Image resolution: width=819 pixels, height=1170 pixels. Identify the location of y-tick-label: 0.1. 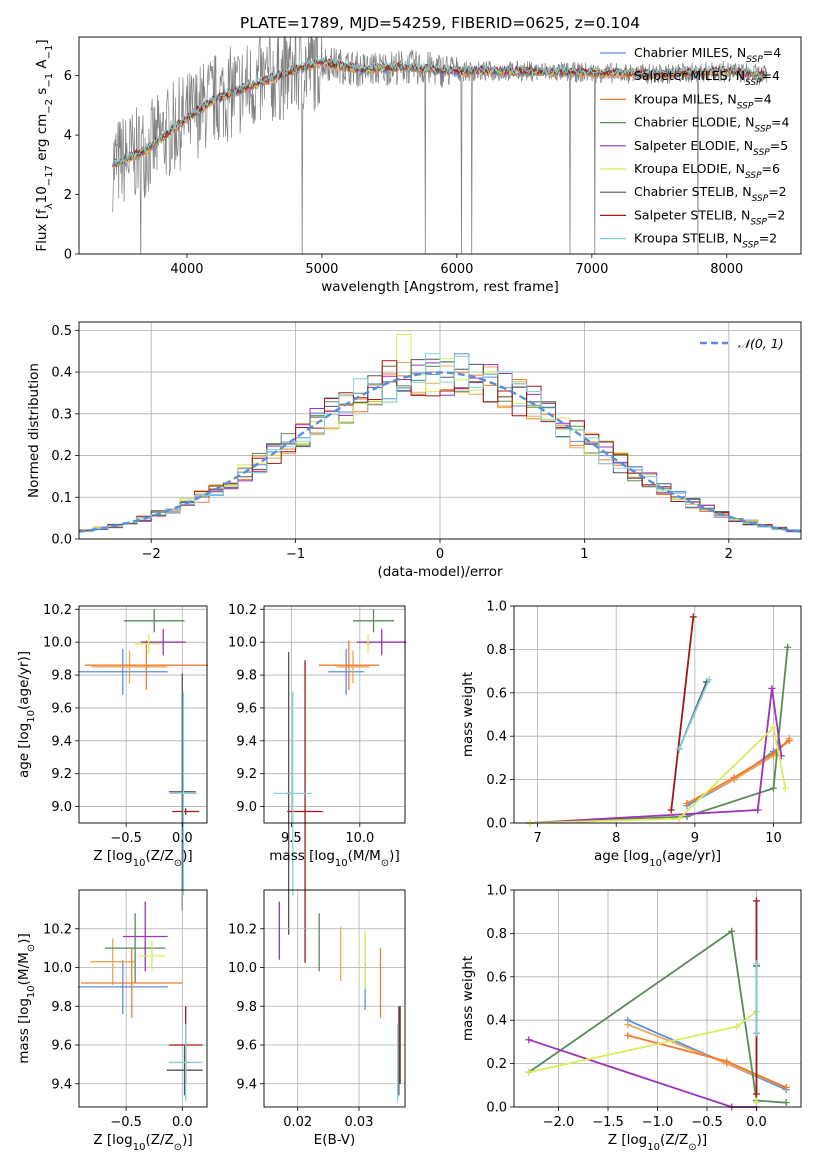
(61, 498).